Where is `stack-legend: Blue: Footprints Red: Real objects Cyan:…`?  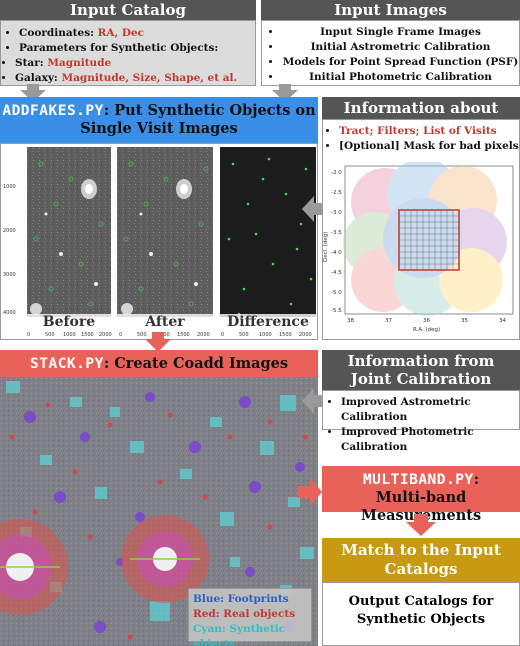 stack-legend: Blue: Footprints Red: Real objects Cyan:… is located at coordinates (250, 617).